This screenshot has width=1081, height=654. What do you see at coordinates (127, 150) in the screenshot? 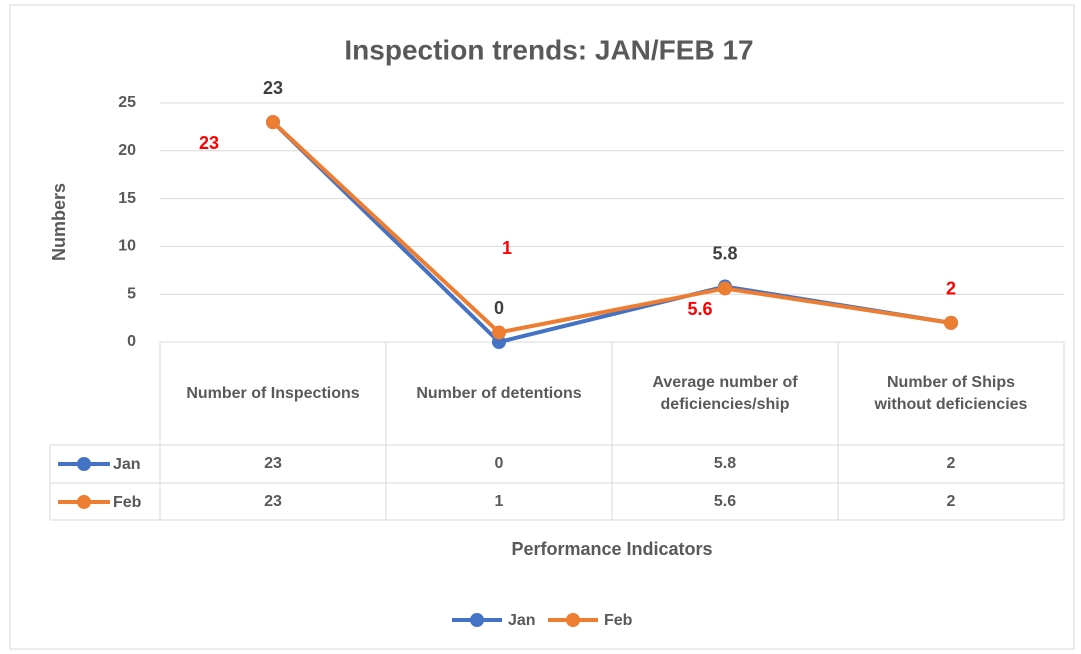
I see `y-tick-label: 20` at bounding box center [127, 150].